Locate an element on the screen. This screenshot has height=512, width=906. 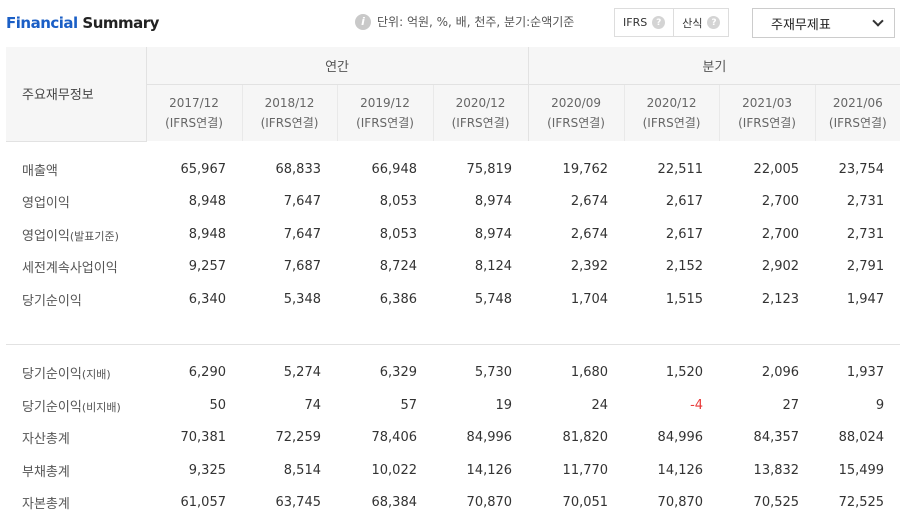
value-cell: 13,832 is located at coordinates (776, 470).